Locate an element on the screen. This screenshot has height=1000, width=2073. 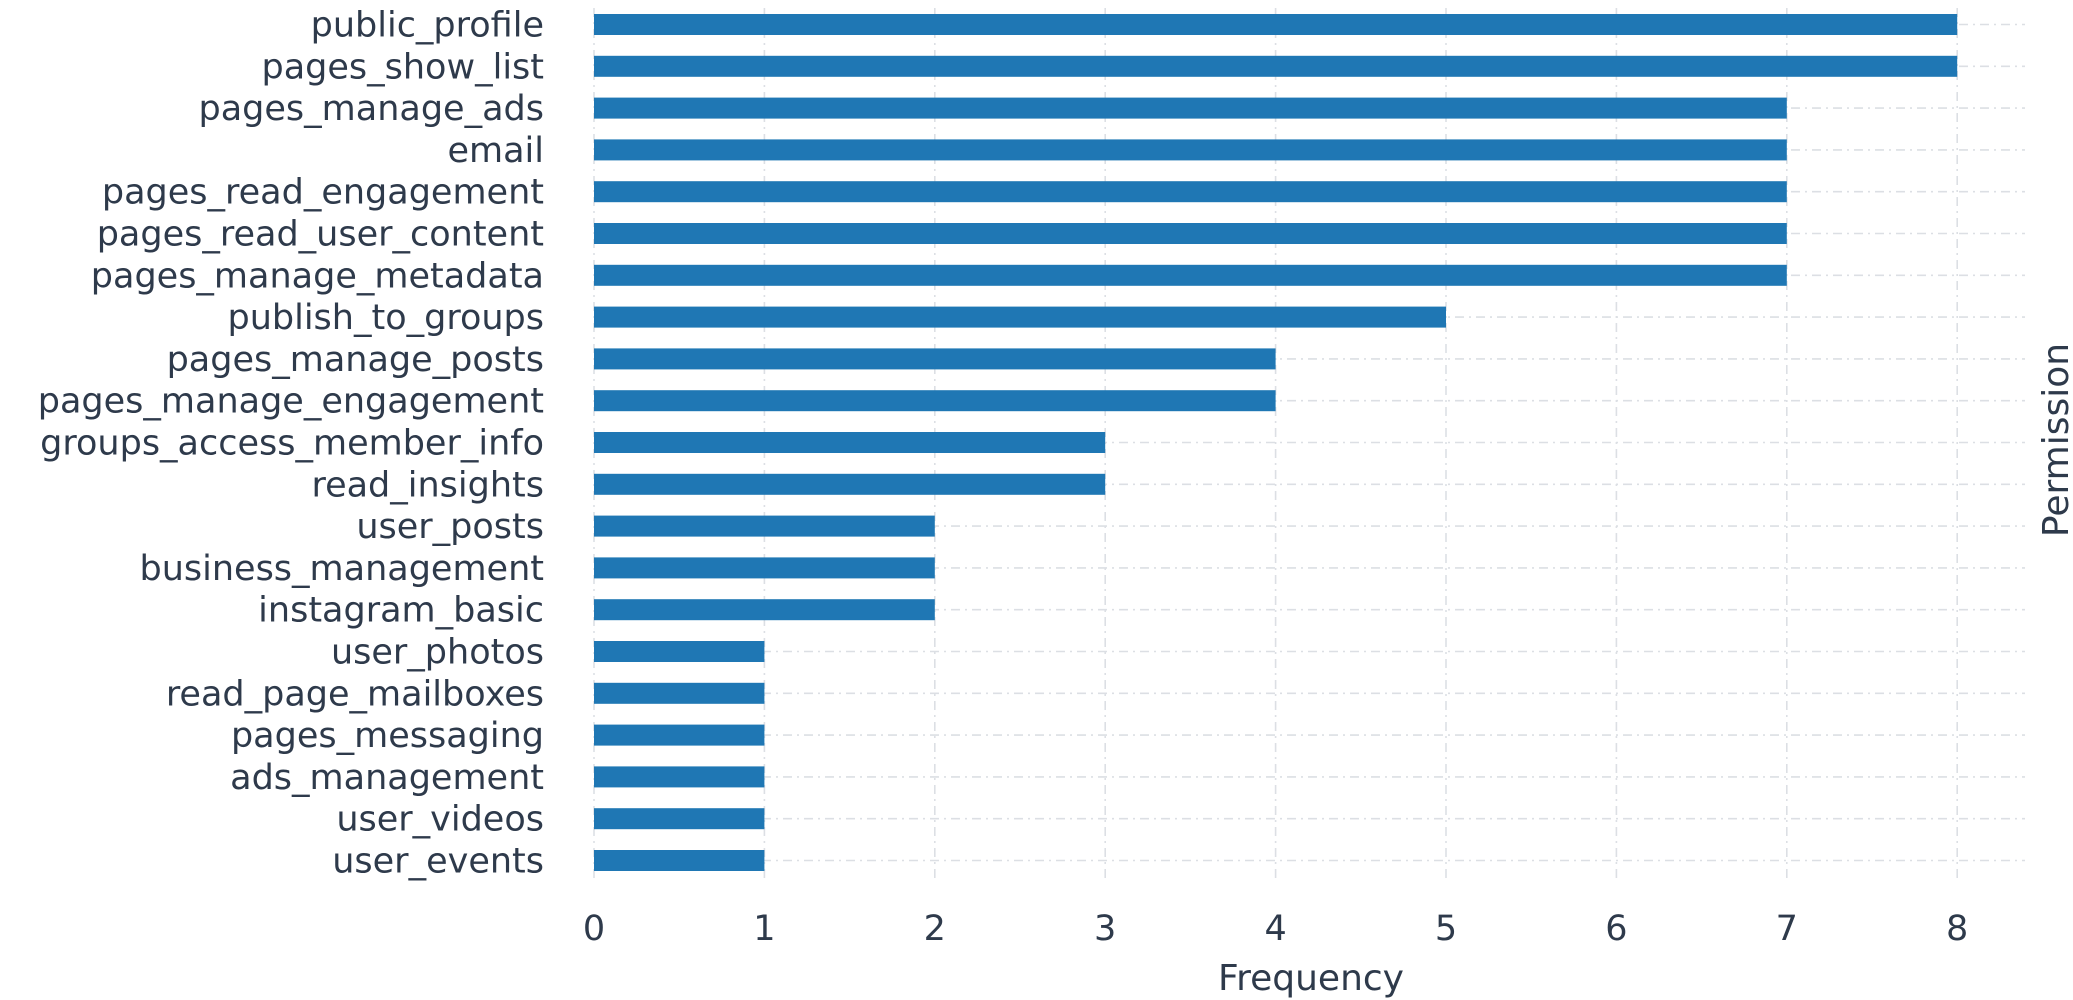
category-label: user_photos is located at coordinates (437, 653).